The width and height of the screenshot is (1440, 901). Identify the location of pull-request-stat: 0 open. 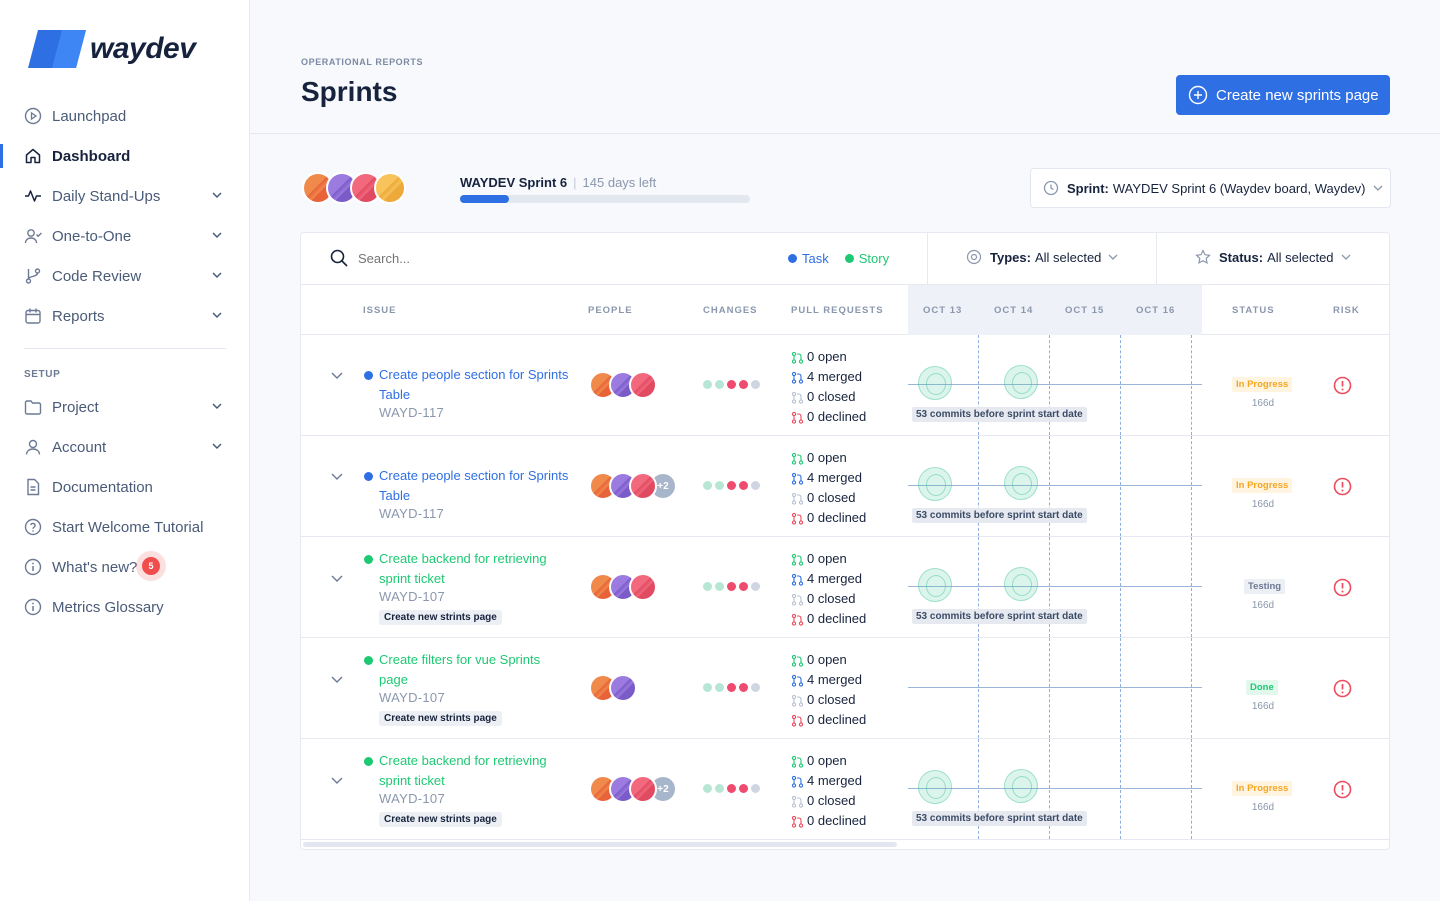
(828, 660).